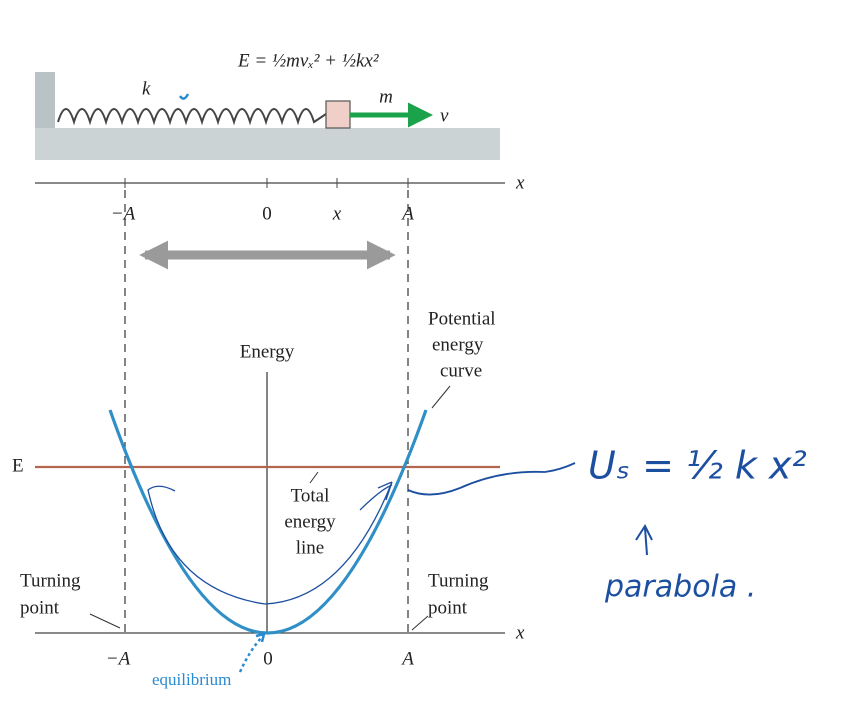 The width and height of the screenshot is (855, 723). What do you see at coordinates (184, 96) in the screenshot?
I see `pen-mark` at bounding box center [184, 96].